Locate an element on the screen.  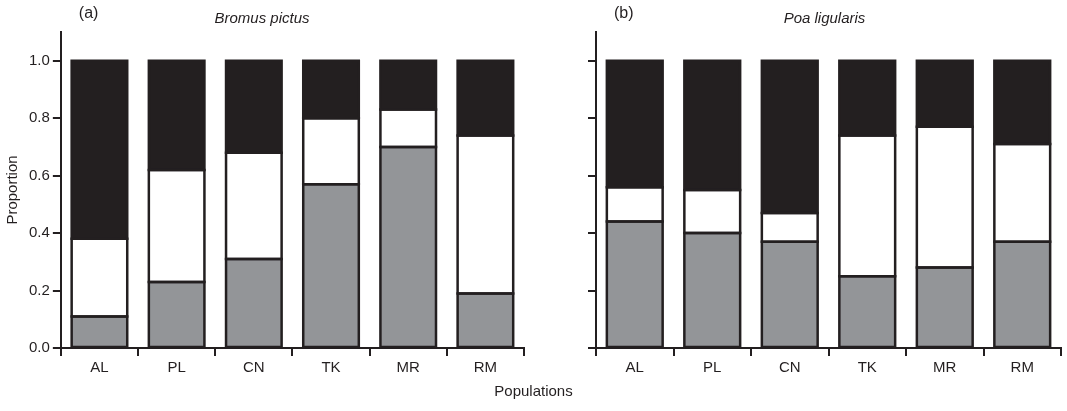
y-axis-title: Proportion is located at coordinates (12, 190).